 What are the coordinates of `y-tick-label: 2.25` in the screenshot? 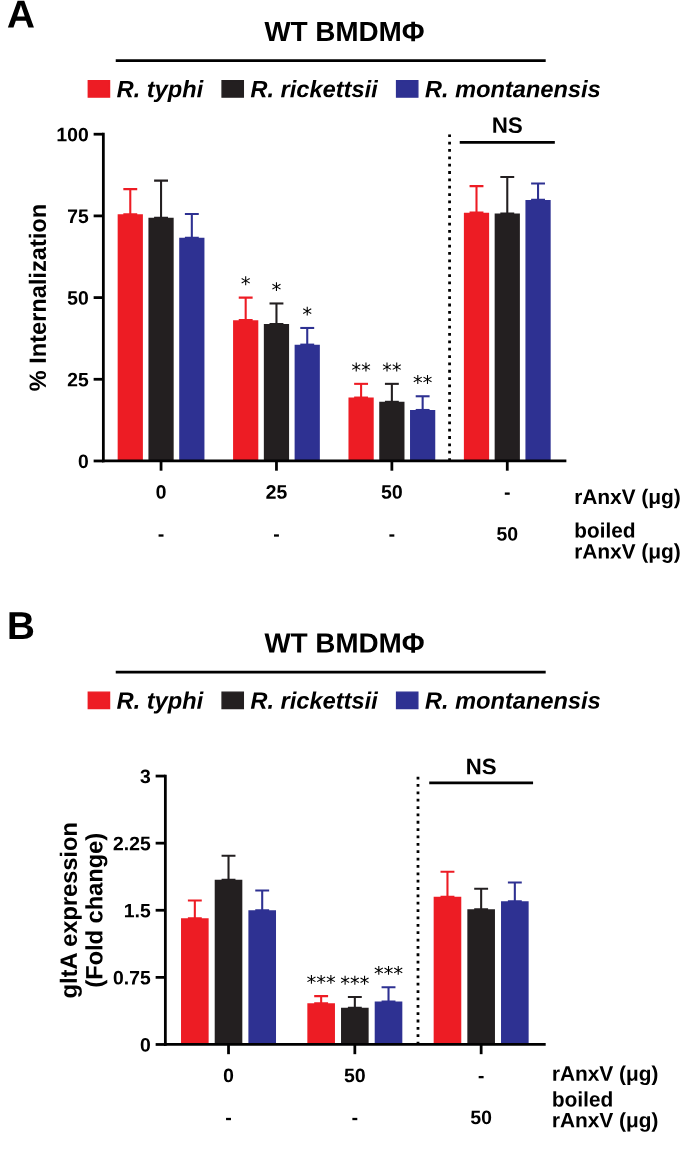 It's located at (132, 843).